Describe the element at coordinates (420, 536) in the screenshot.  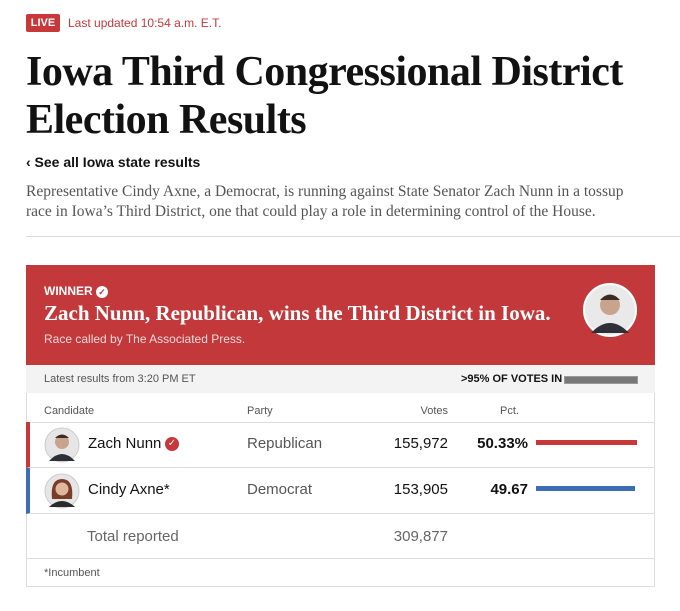
I see `total-votes: 309,877` at that location.